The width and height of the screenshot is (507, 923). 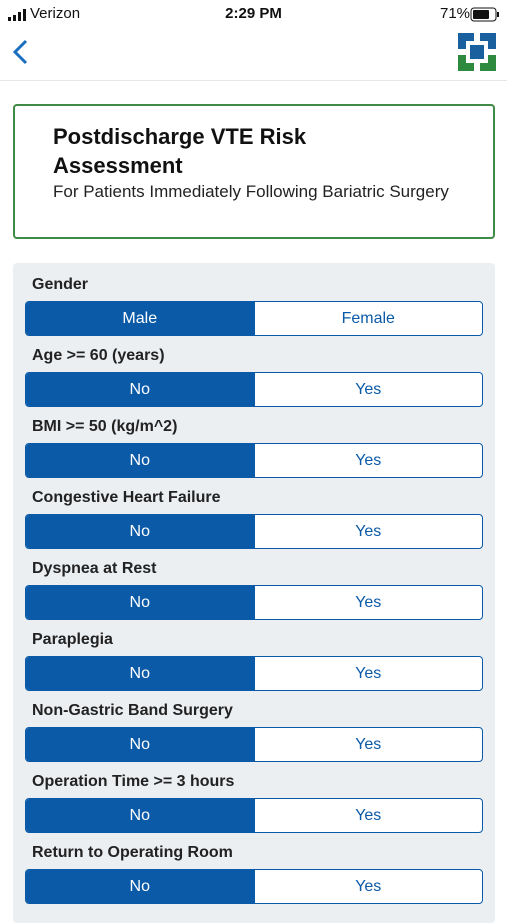 I want to click on divider, so click(x=253, y=80).